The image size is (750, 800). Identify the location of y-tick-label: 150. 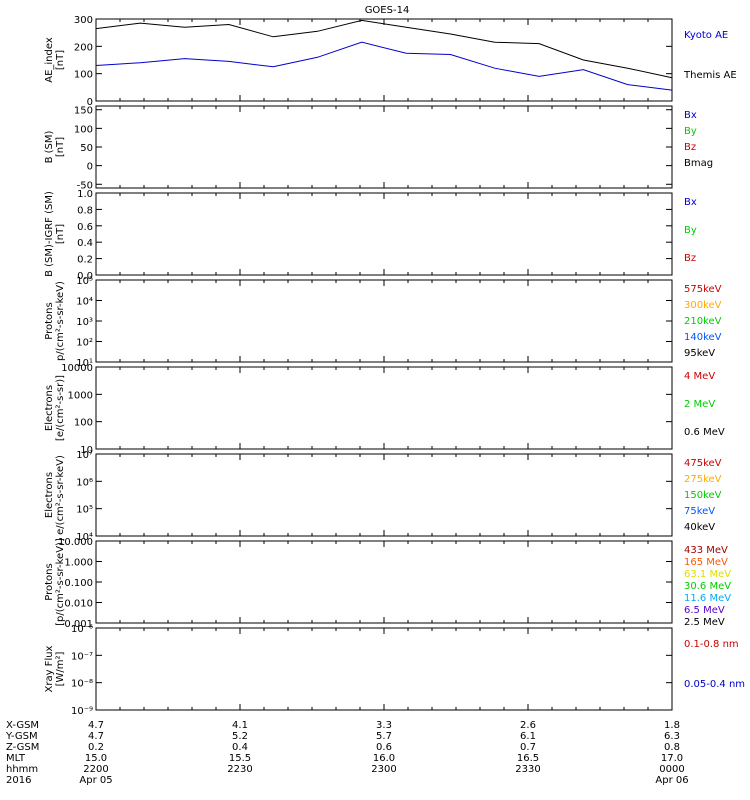
(83, 111).